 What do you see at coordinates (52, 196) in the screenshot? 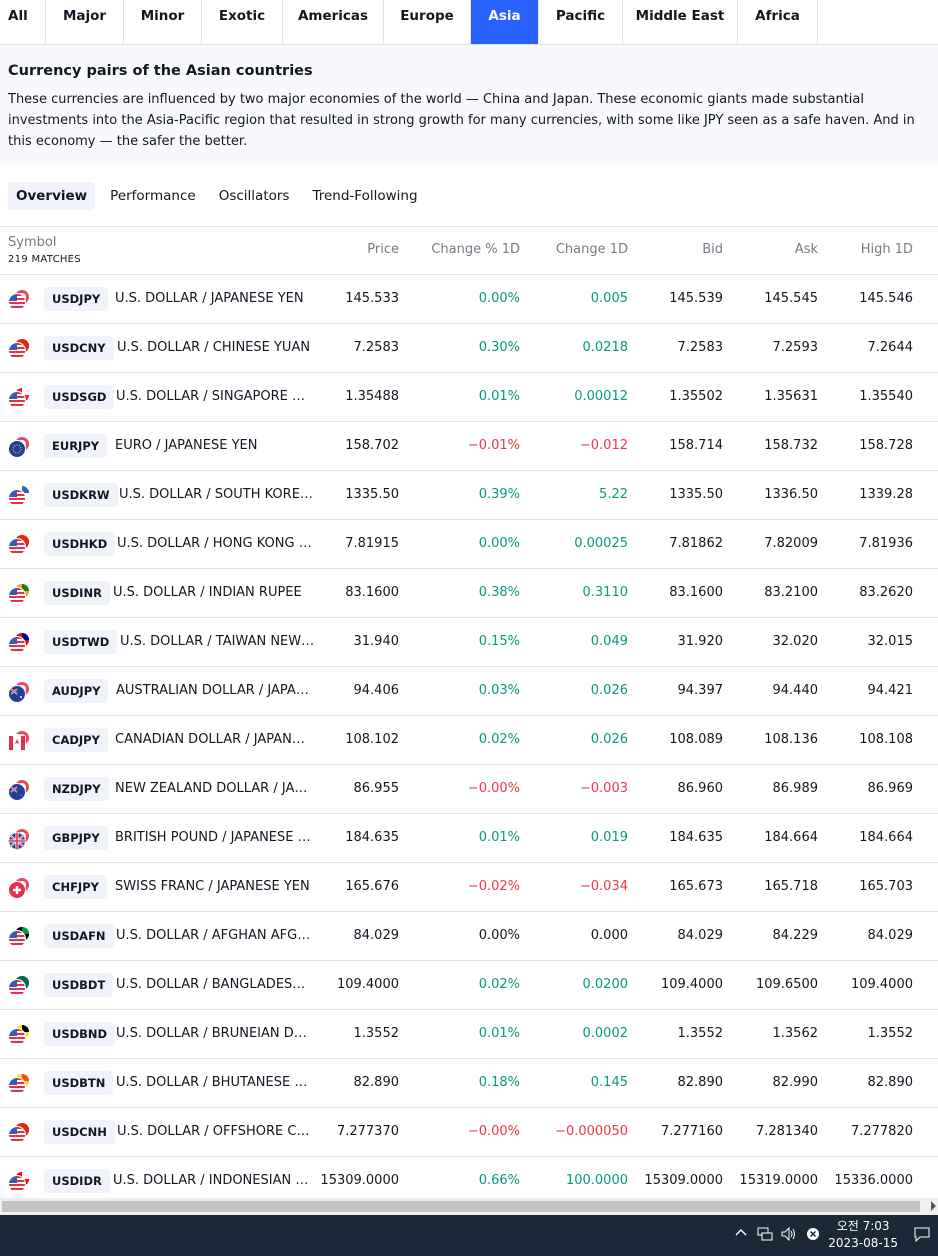
I see `tab-overview: Overview` at bounding box center [52, 196].